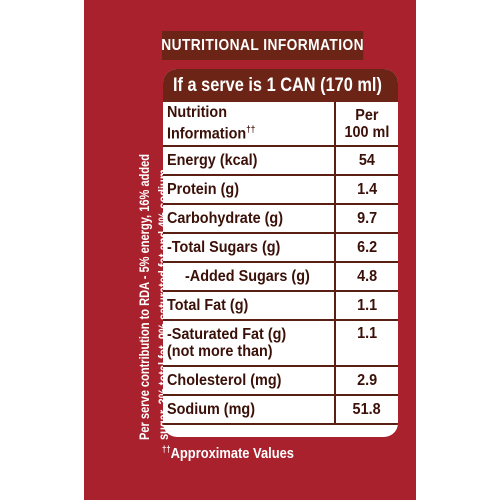 This screenshot has width=500, height=500. Describe the element at coordinates (367, 247) in the screenshot. I see `row-value: 6.2` at that location.